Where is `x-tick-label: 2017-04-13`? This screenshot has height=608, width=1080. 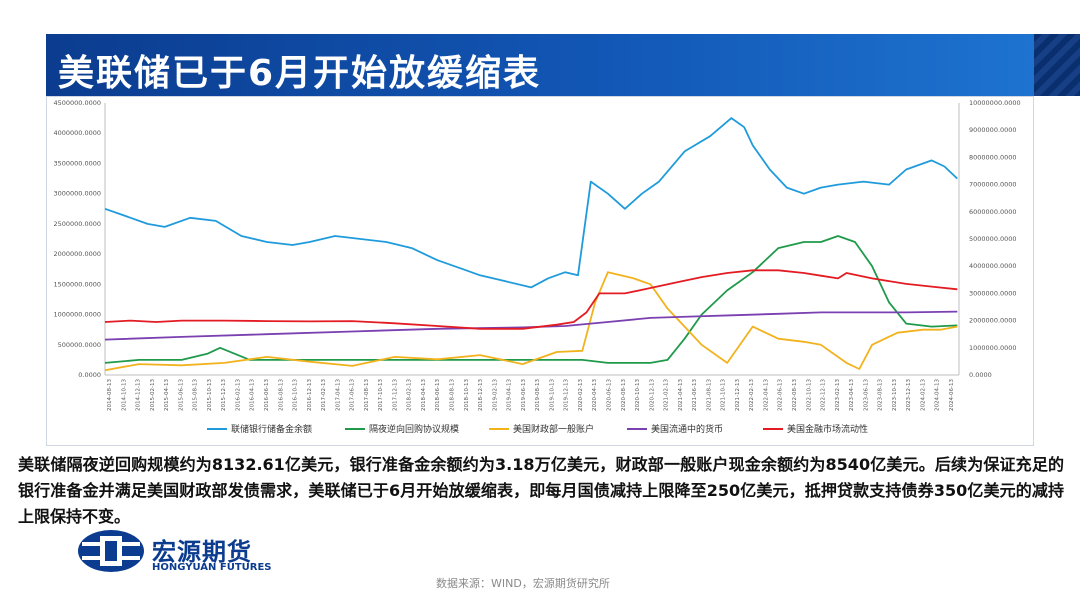
x-tick-label: 2017-04-13 is located at coordinates (338, 395).